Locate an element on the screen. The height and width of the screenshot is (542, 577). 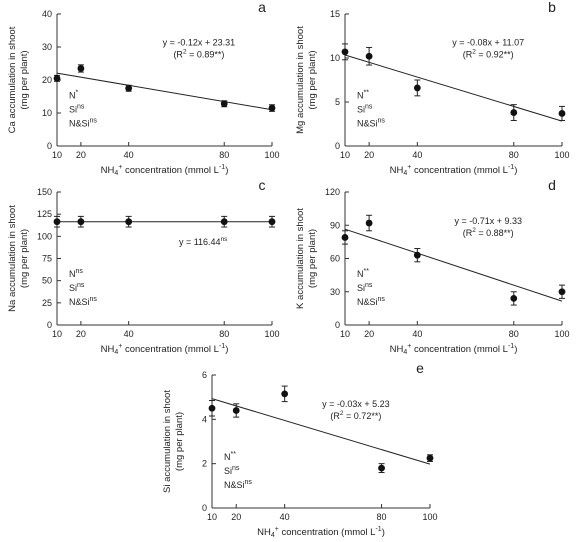
y-tick-label: 5 is located at coordinates (337, 102).